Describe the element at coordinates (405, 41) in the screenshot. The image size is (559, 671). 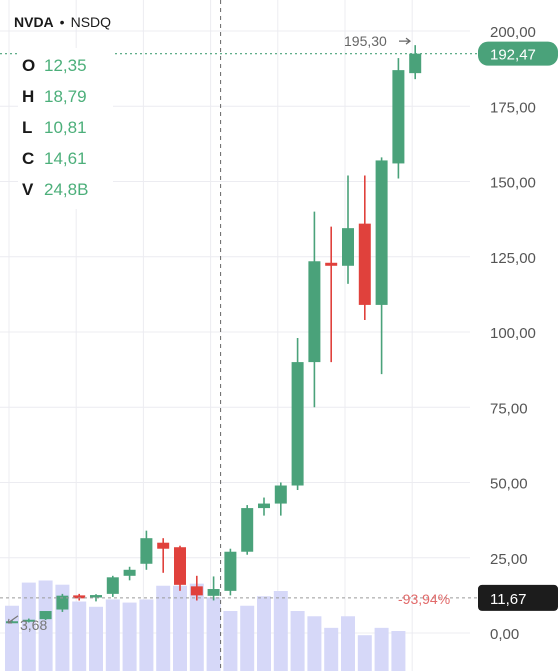
I see `high-arrow-icon` at that location.